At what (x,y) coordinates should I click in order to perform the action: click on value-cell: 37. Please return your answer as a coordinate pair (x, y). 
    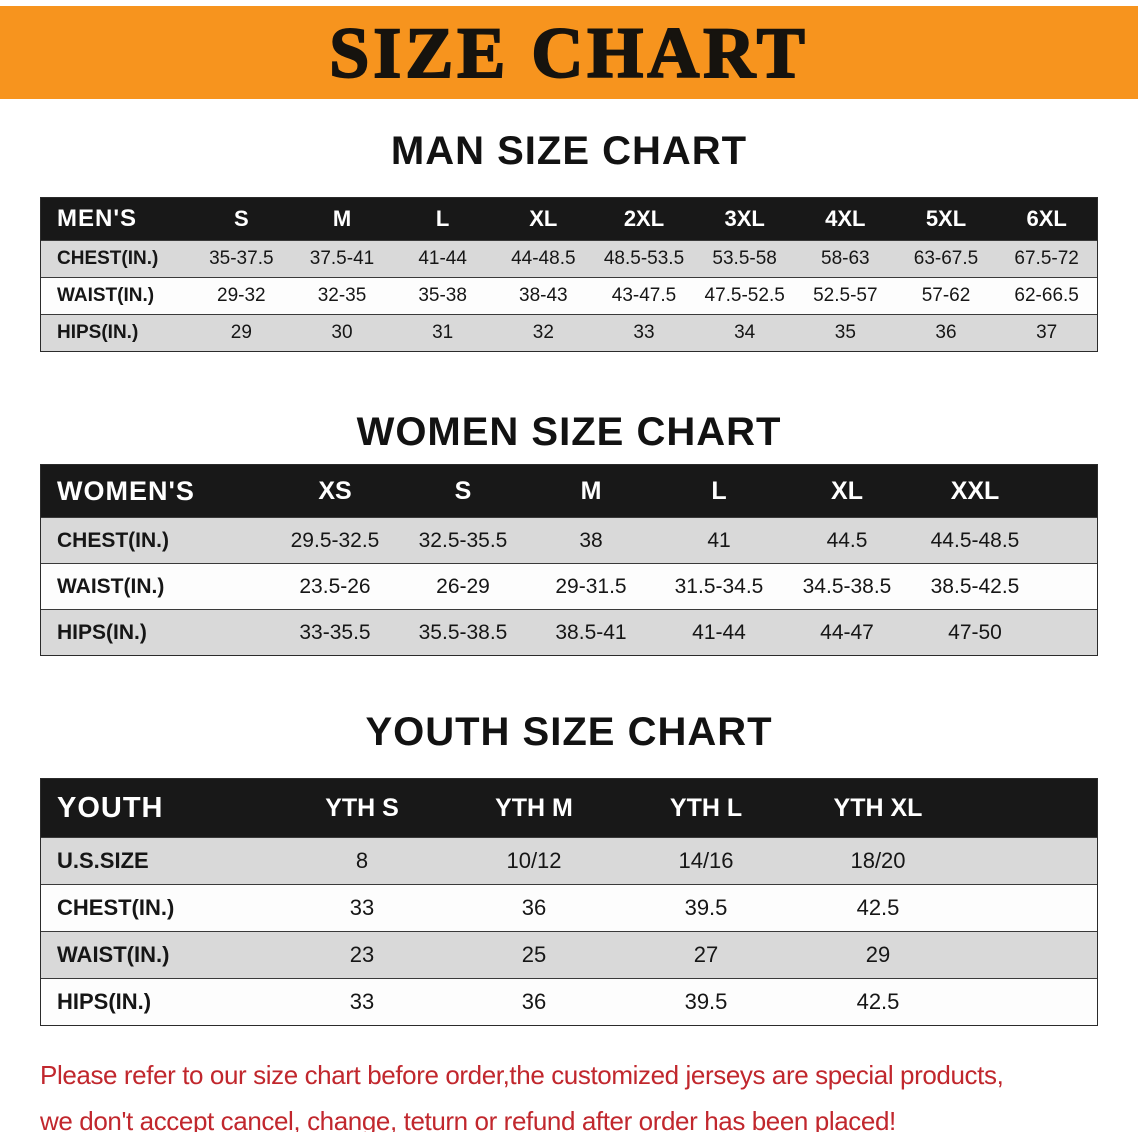
    Looking at the image, I should click on (1047, 332).